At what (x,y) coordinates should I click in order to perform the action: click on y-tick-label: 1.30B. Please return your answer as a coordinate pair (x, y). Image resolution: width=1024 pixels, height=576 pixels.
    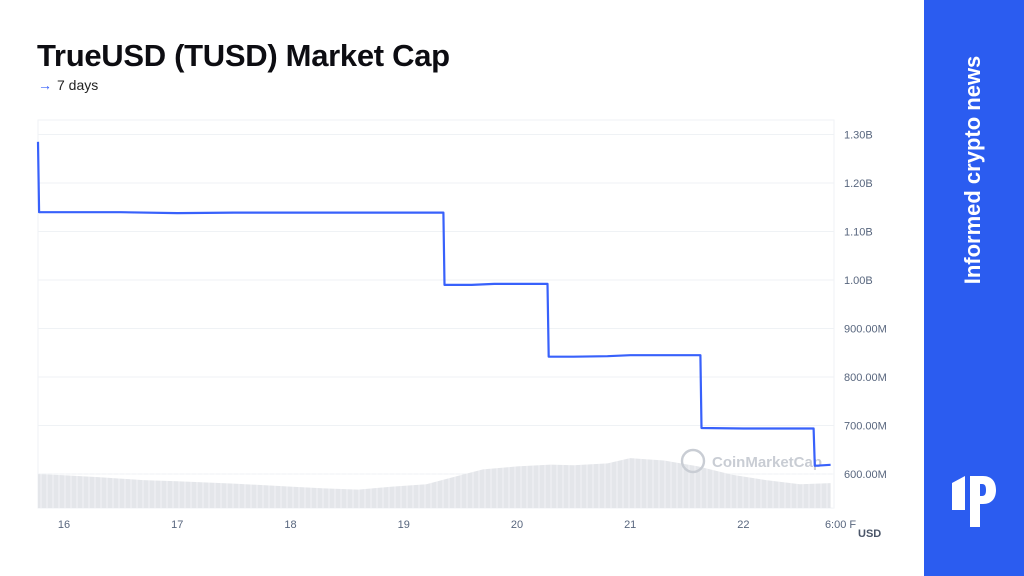
    Looking at the image, I should click on (858, 136).